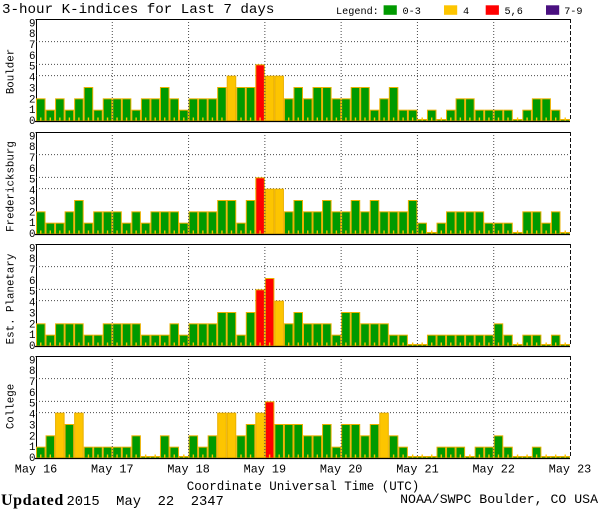 This screenshot has height=515, width=600. What do you see at coordinates (112, 470) in the screenshot?
I see `svg-text: May 17` at bounding box center [112, 470].